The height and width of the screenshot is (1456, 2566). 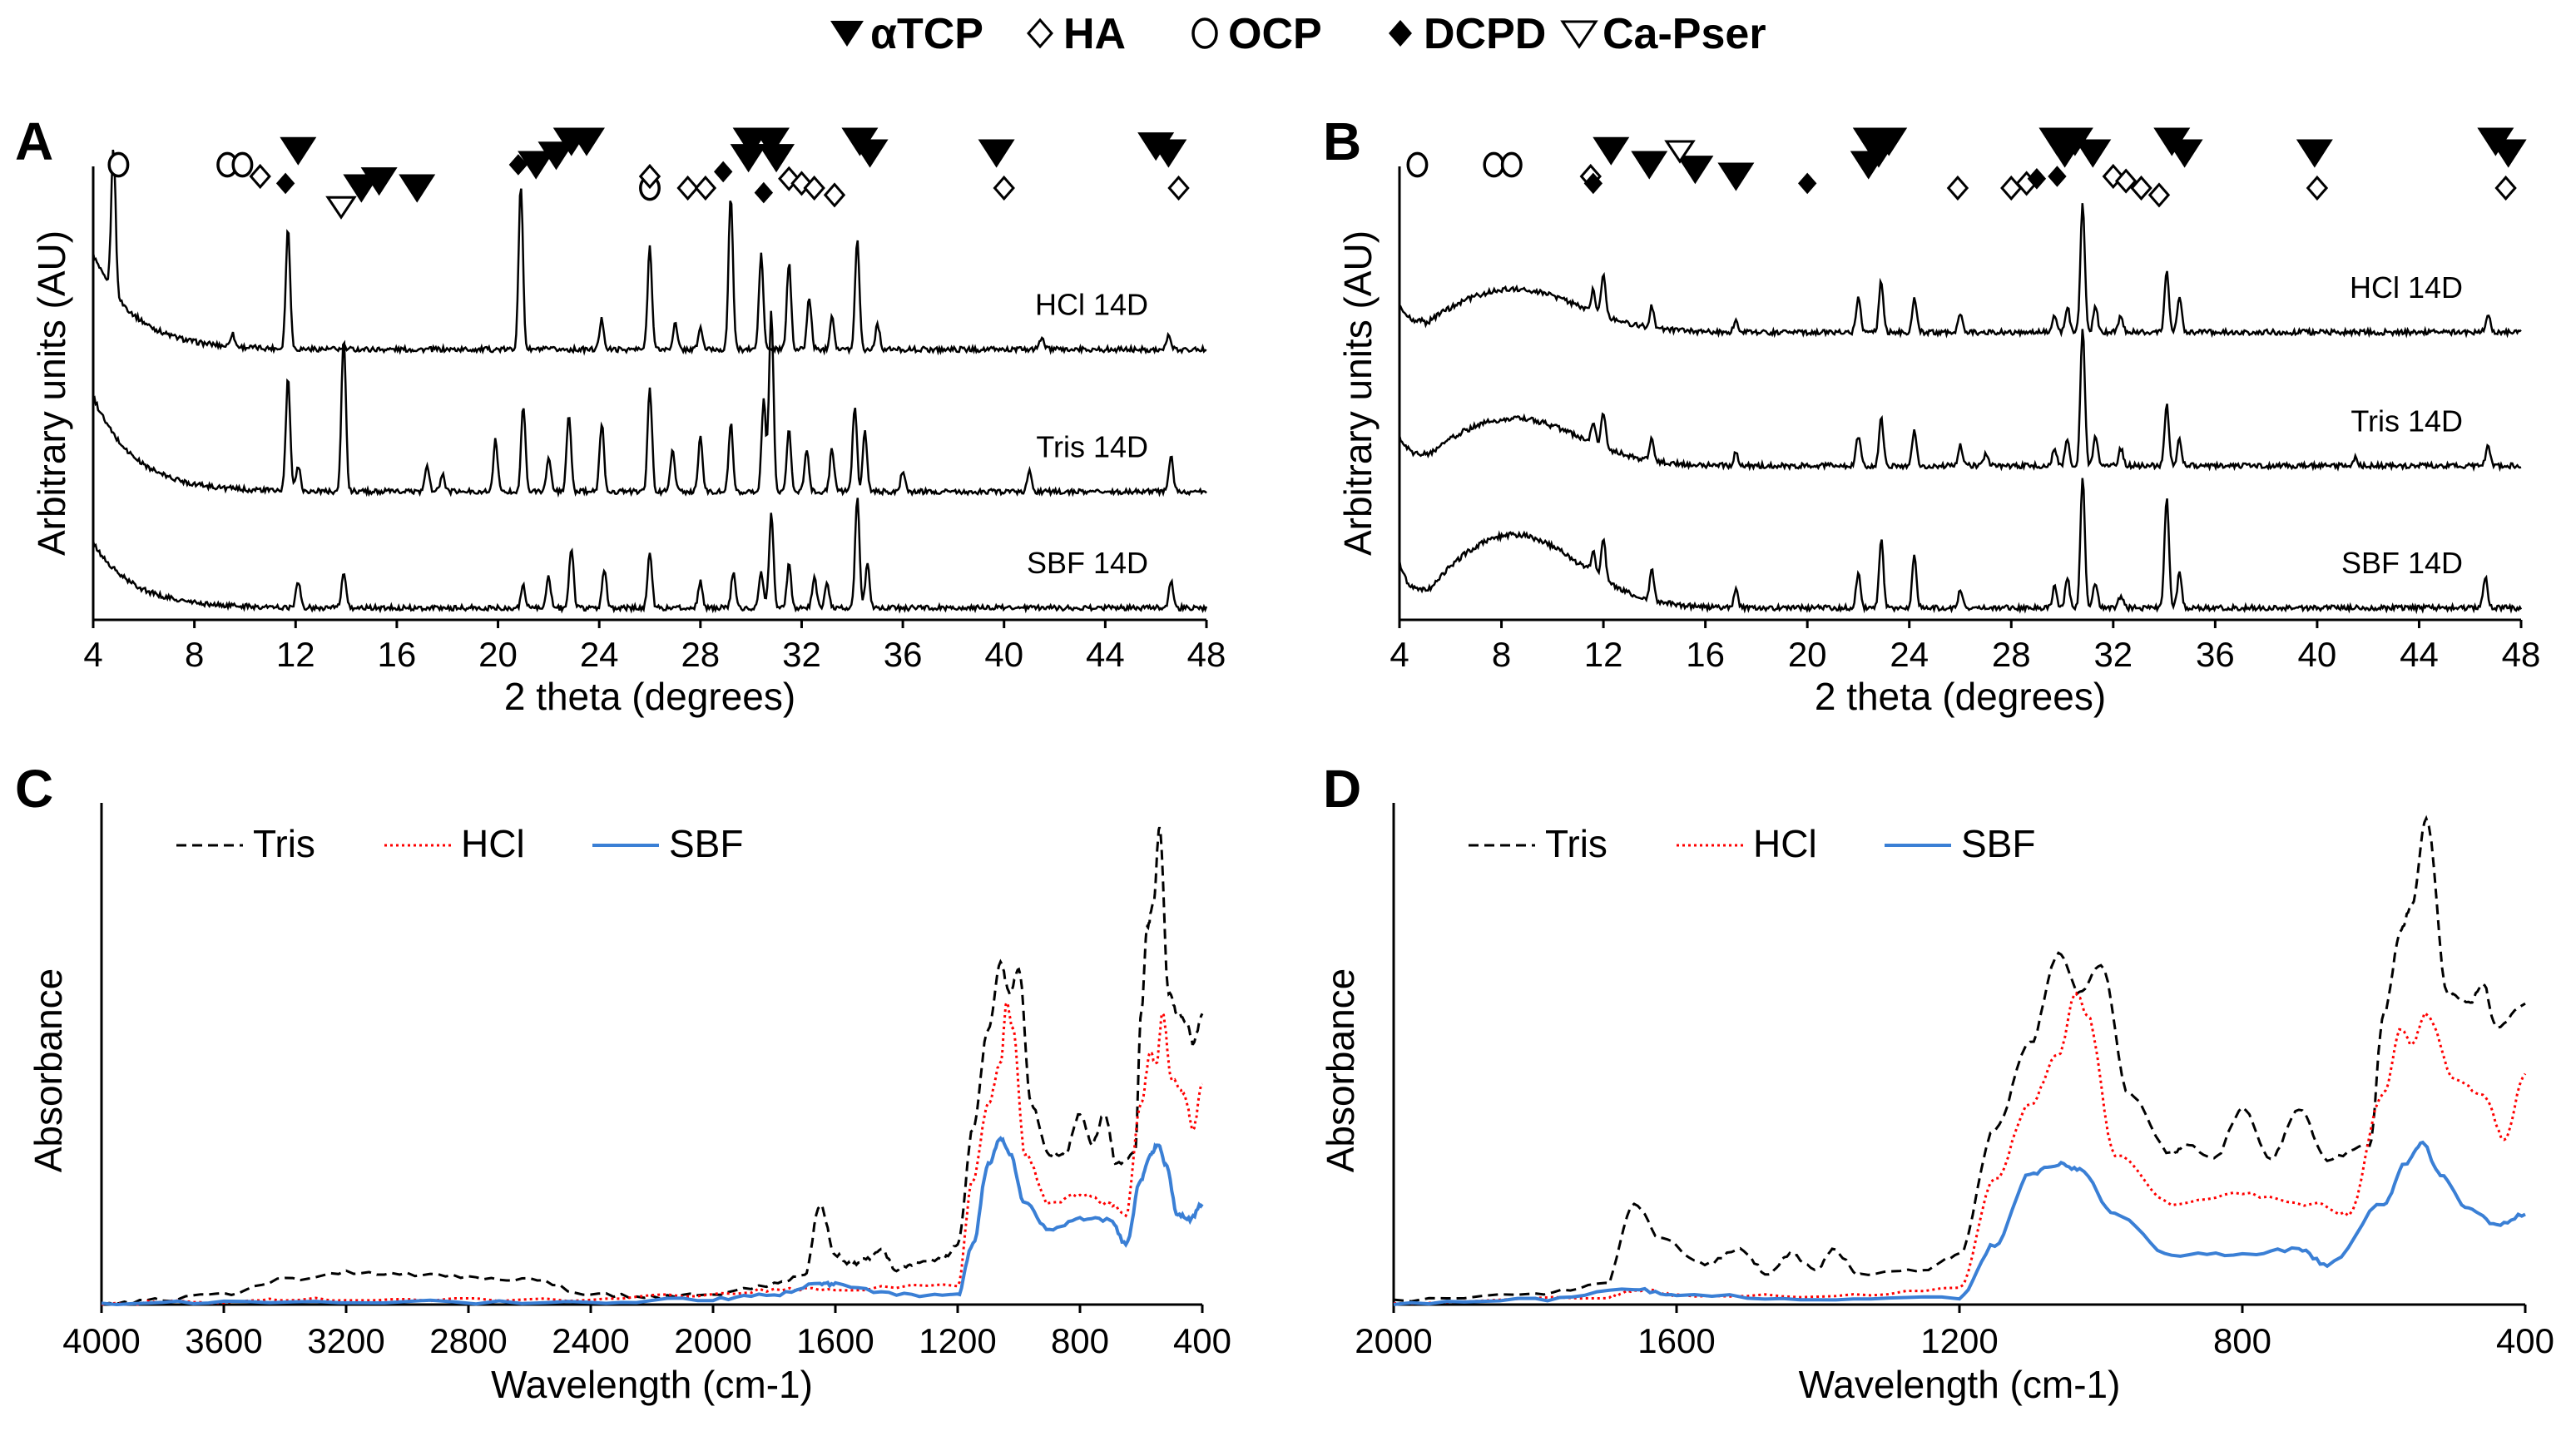 I want to click on trace-tris-14d, so click(x=1960, y=401).